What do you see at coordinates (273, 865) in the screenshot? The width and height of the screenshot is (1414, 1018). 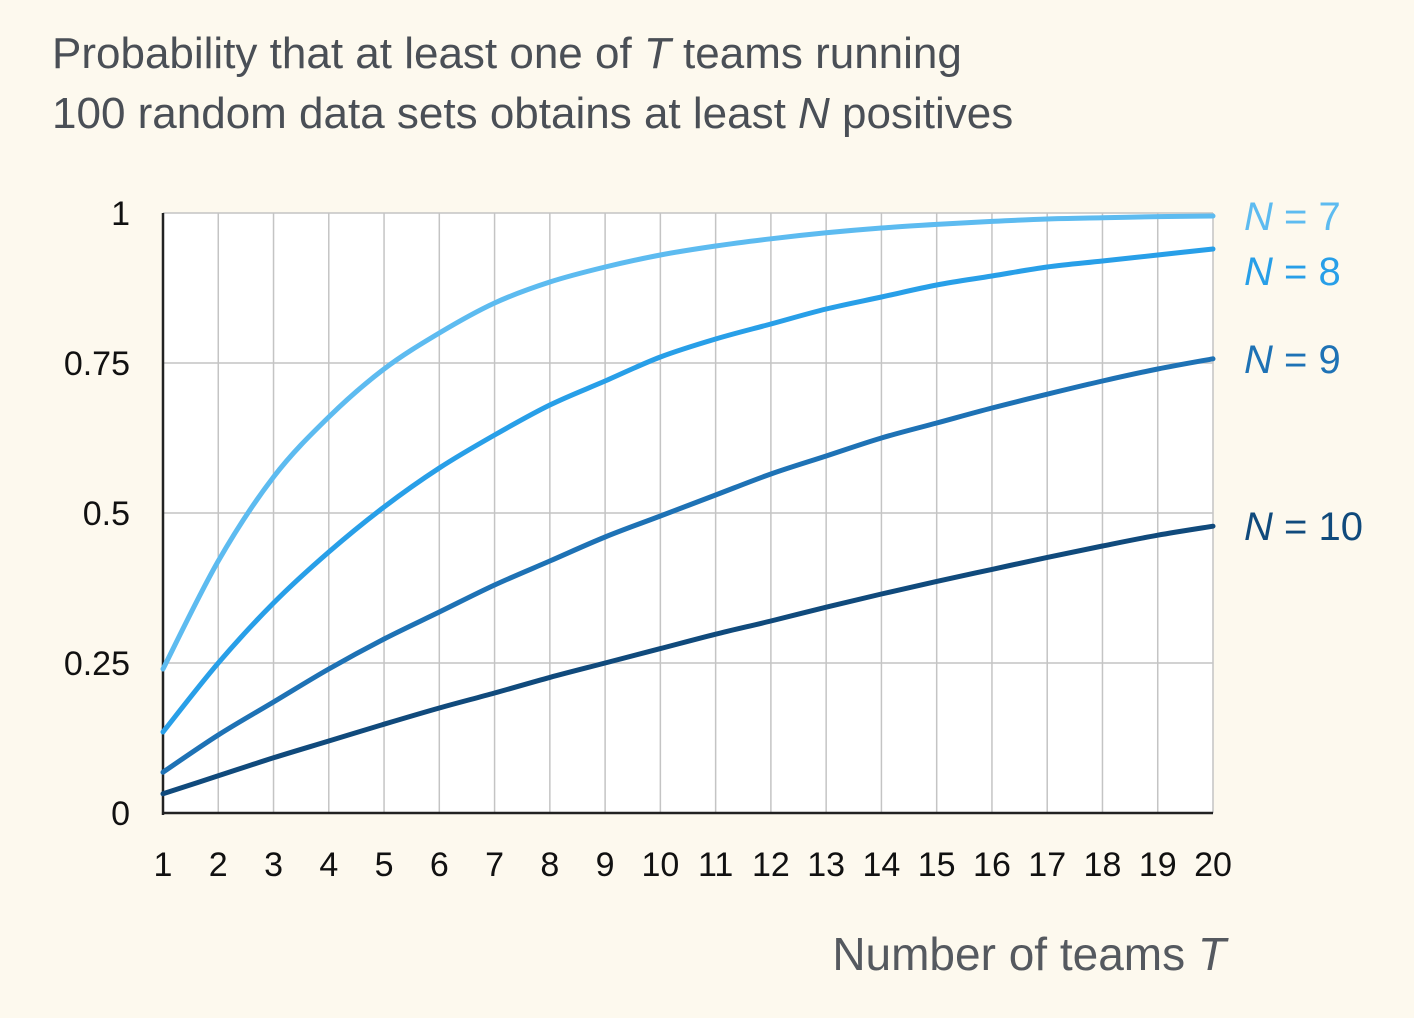 I see `x-tick-label: 3` at bounding box center [273, 865].